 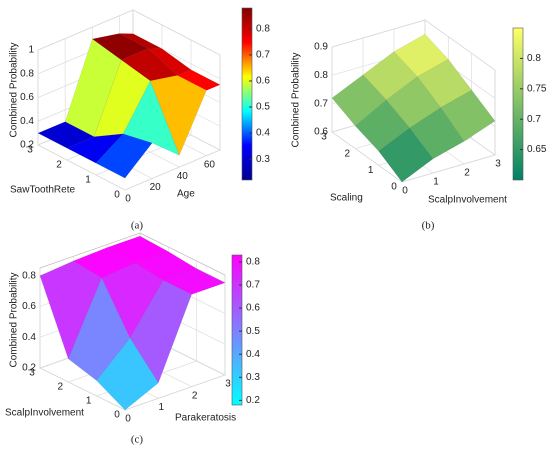 I want to click on colorbar-tick-label: 0.75, so click(x=537, y=88).